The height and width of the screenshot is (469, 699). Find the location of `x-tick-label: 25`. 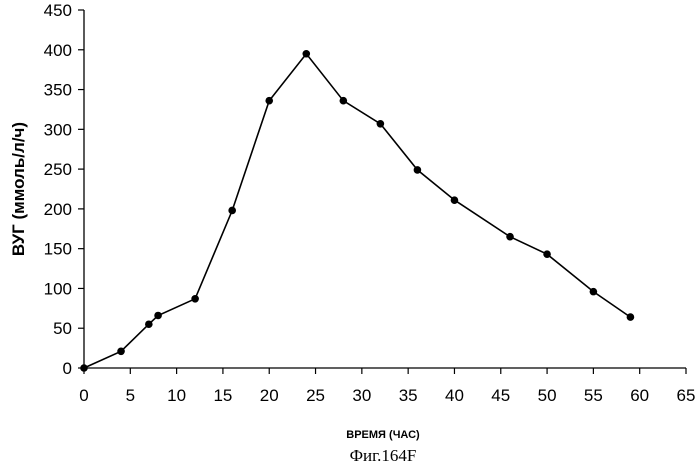

x-tick-label: 25 is located at coordinates (315, 395).